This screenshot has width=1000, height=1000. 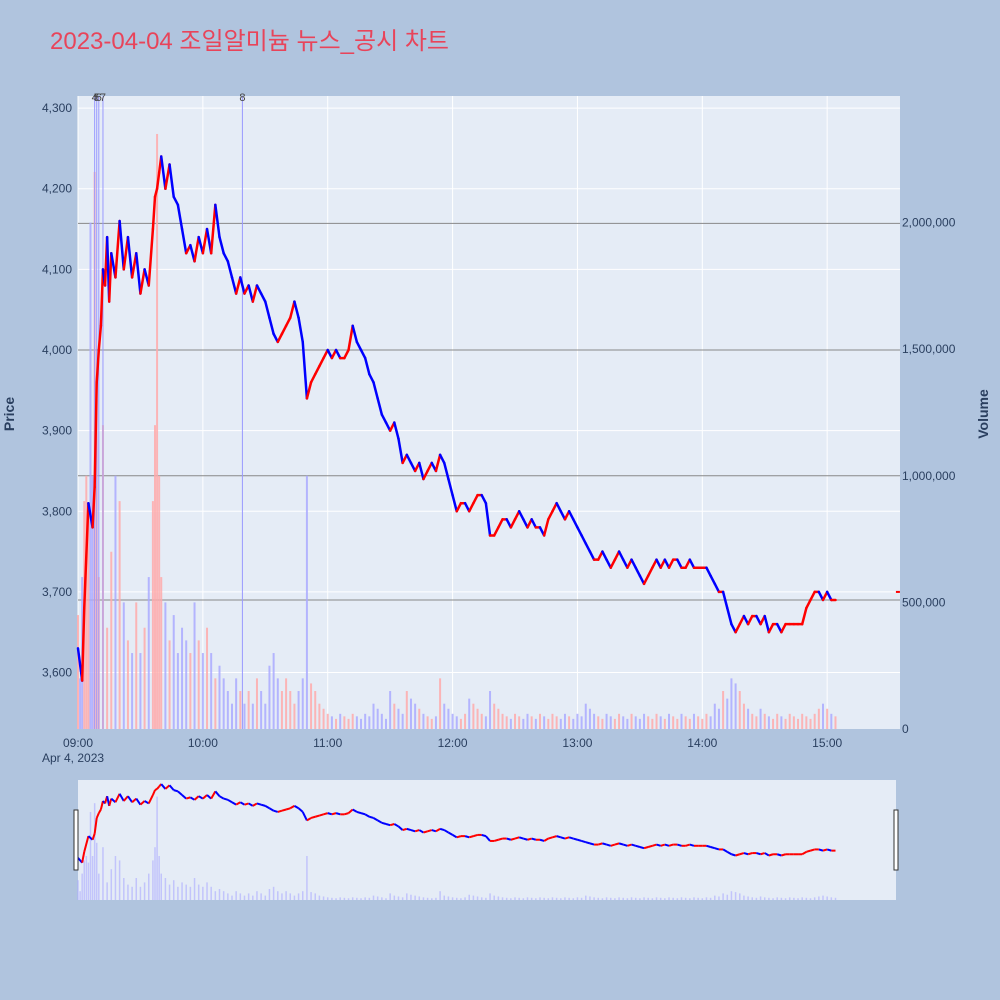 I want to click on time-tick-label: 12:00, so click(x=453, y=743).